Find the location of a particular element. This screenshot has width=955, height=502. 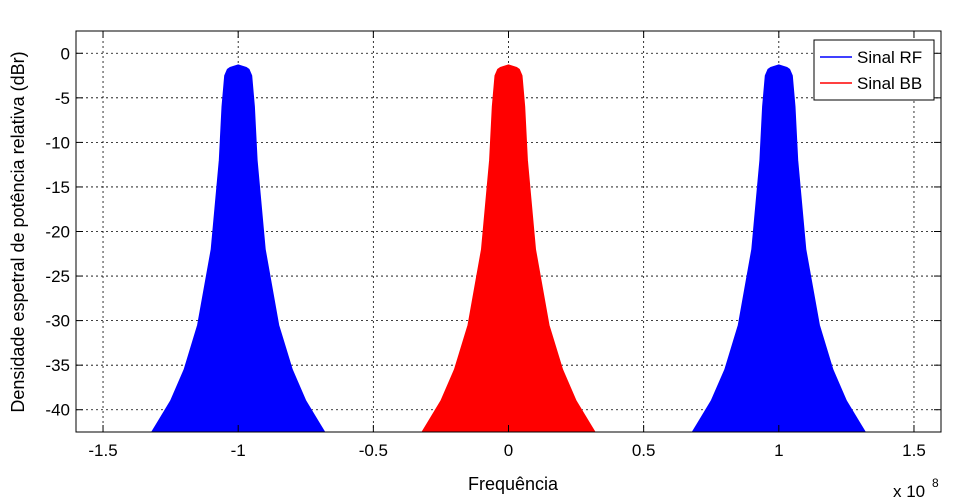

y-tick-label: 0 is located at coordinates (65, 53).